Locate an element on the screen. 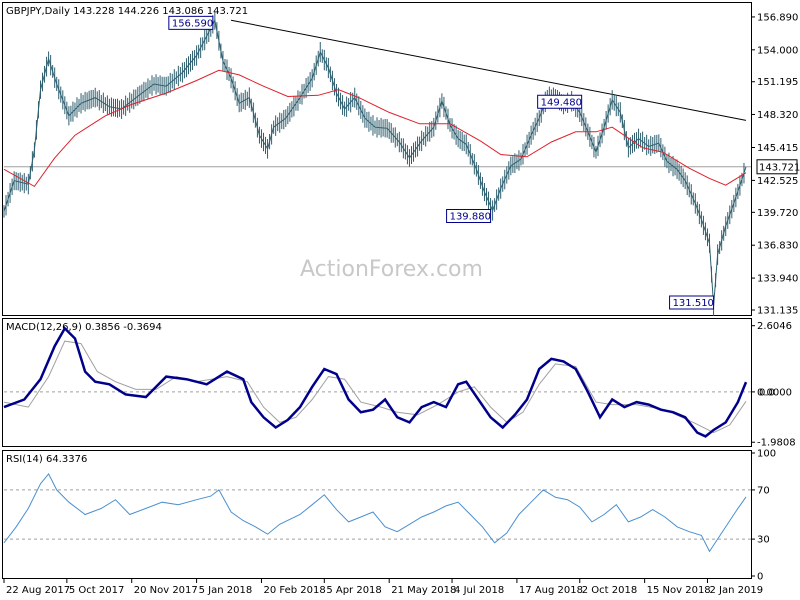  annotation-label: 131.510 is located at coordinates (693, 303).